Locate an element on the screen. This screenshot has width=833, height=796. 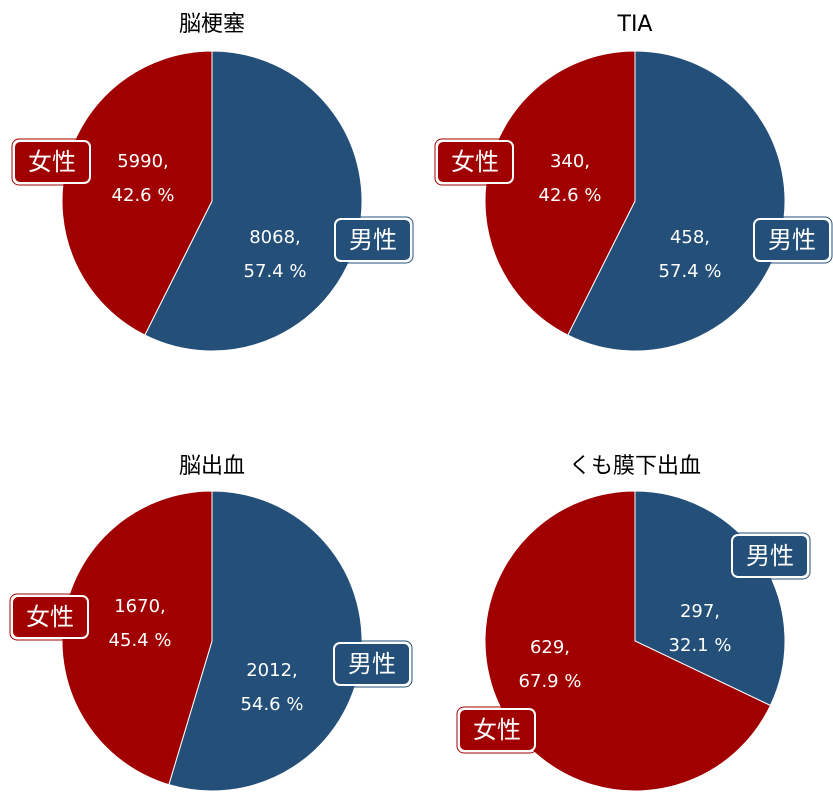
percent-label: 54.6 % is located at coordinates (272, 704).